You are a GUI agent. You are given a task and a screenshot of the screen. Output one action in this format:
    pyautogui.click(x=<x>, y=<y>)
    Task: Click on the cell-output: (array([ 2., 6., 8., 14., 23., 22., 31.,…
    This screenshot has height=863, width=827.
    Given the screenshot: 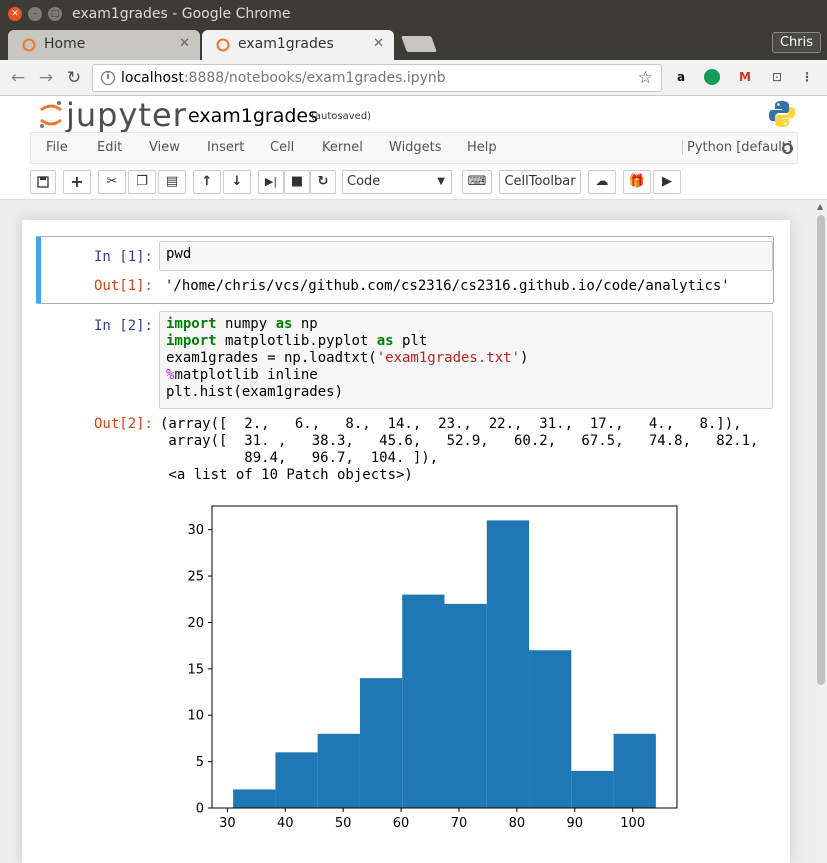 What is the action you would take?
    pyautogui.click(x=459, y=449)
    